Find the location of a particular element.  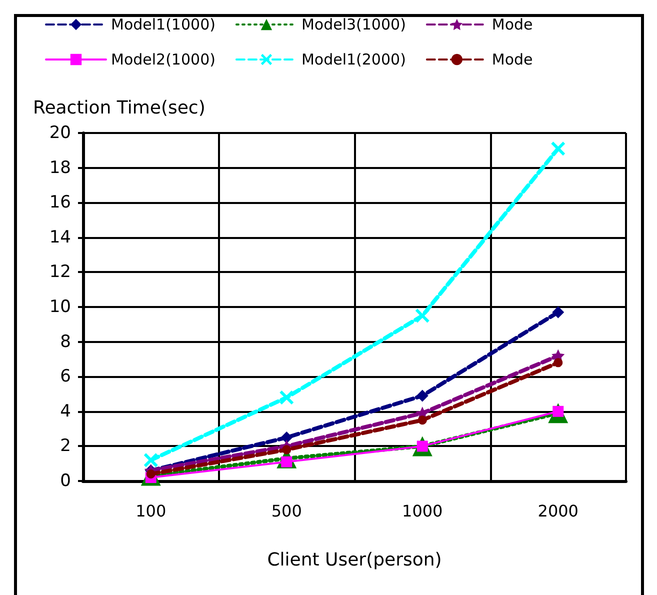

y-tick-label: 10 is located at coordinates (60, 307).